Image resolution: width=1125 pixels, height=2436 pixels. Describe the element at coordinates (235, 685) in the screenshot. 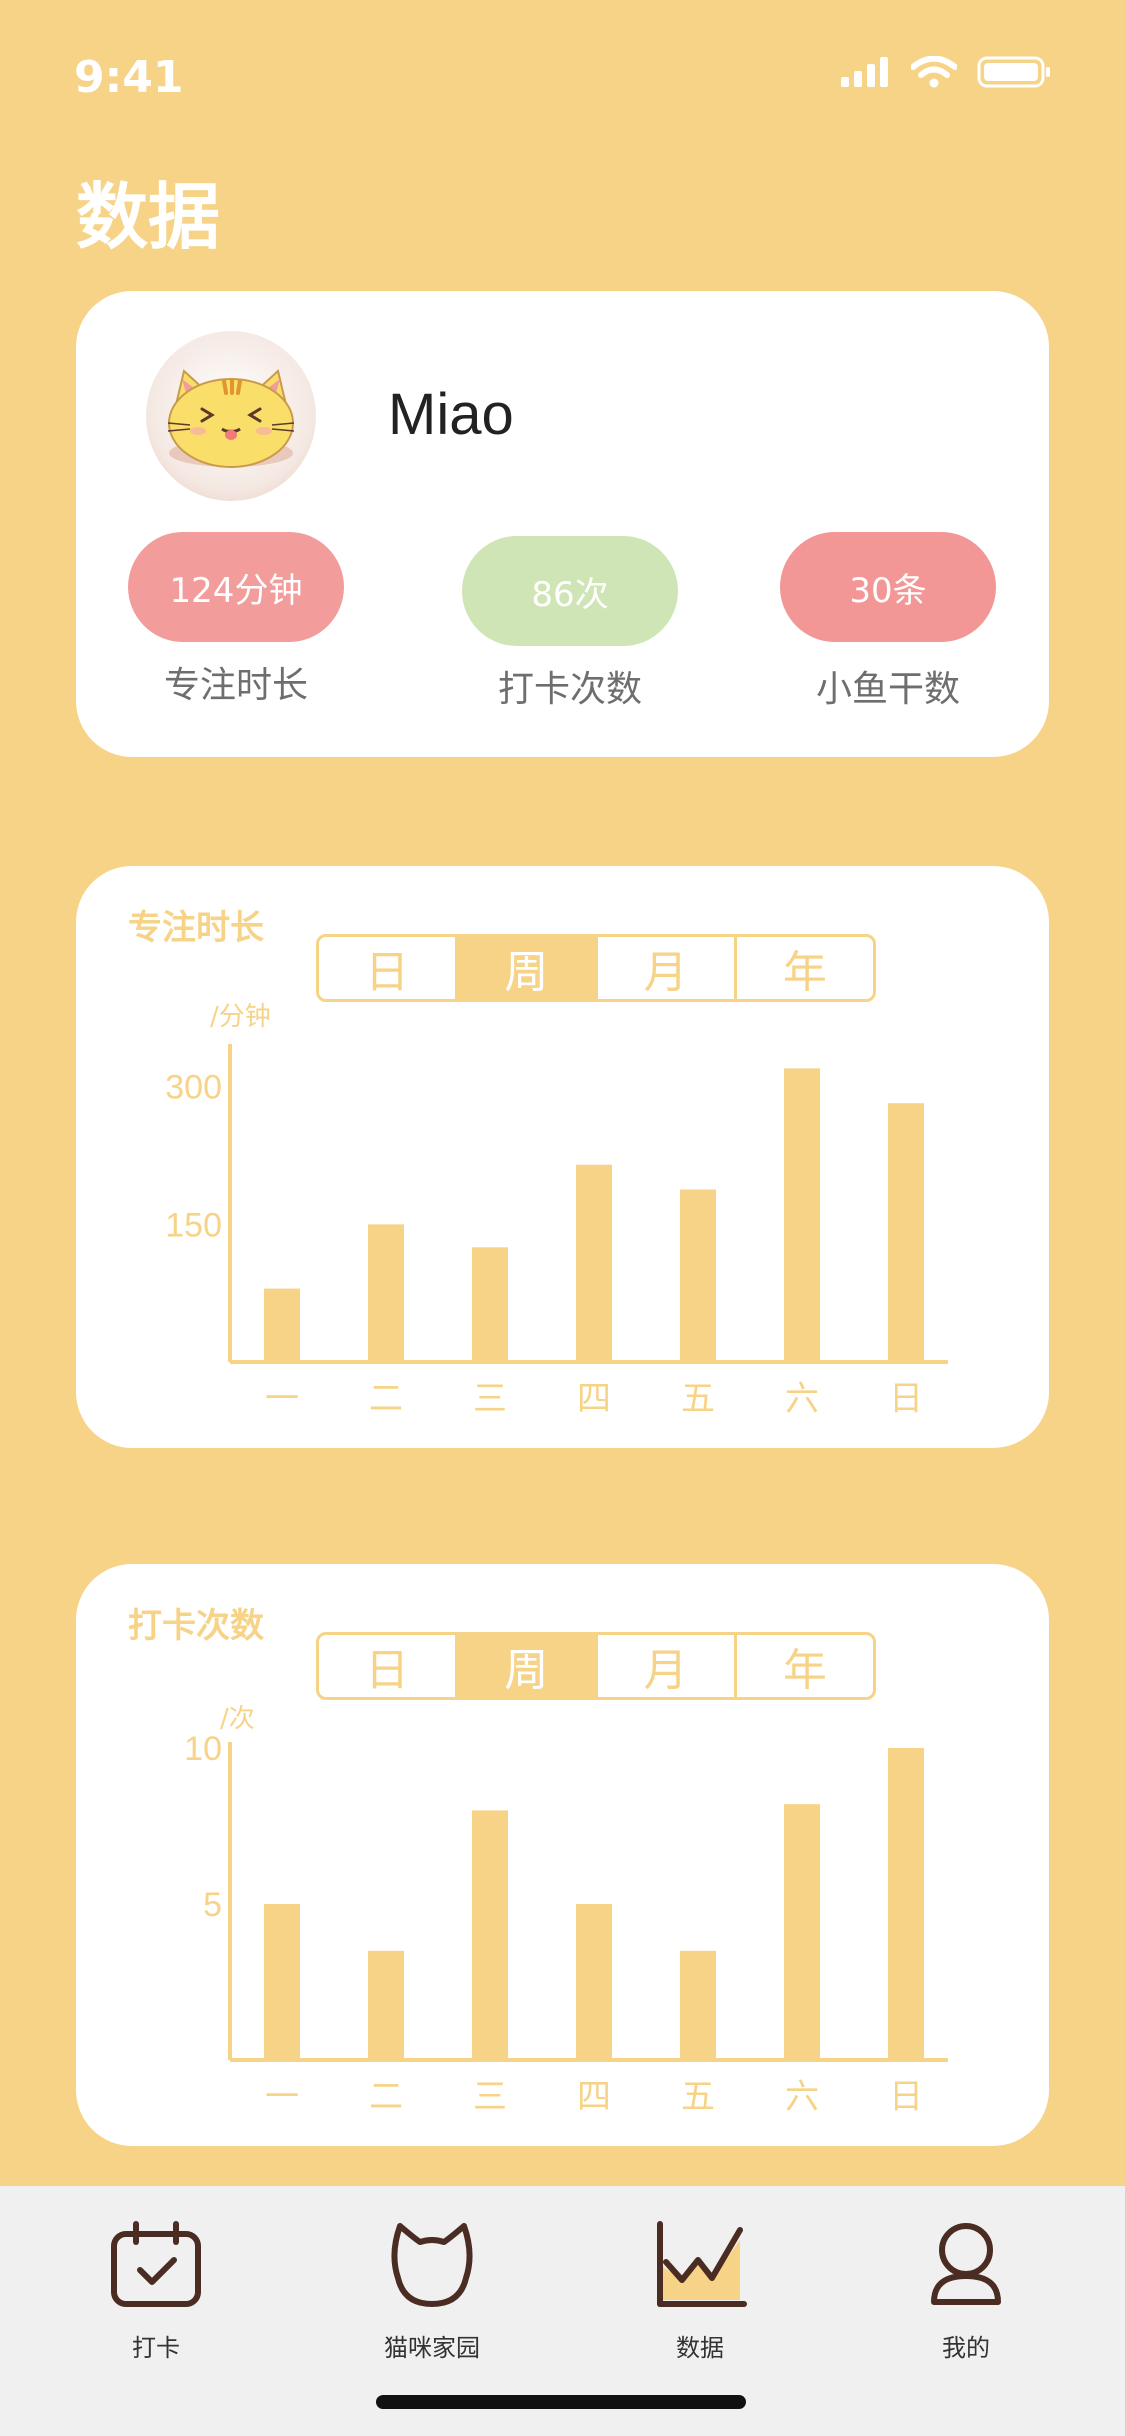

I see `stat-label: 专注时长` at that location.